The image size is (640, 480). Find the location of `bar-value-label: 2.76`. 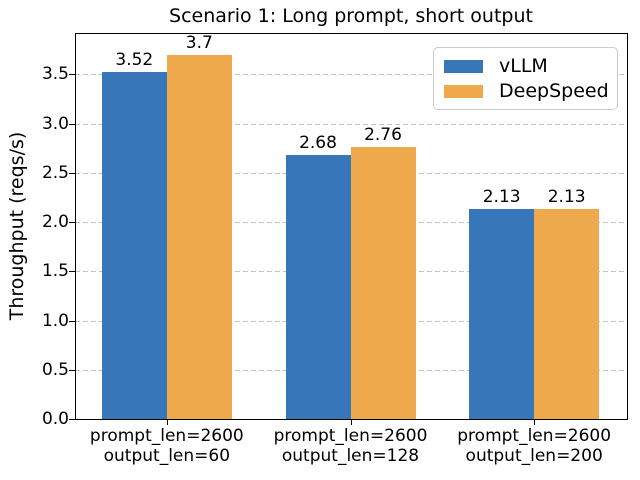

bar-value-label: 2.76 is located at coordinates (383, 135).